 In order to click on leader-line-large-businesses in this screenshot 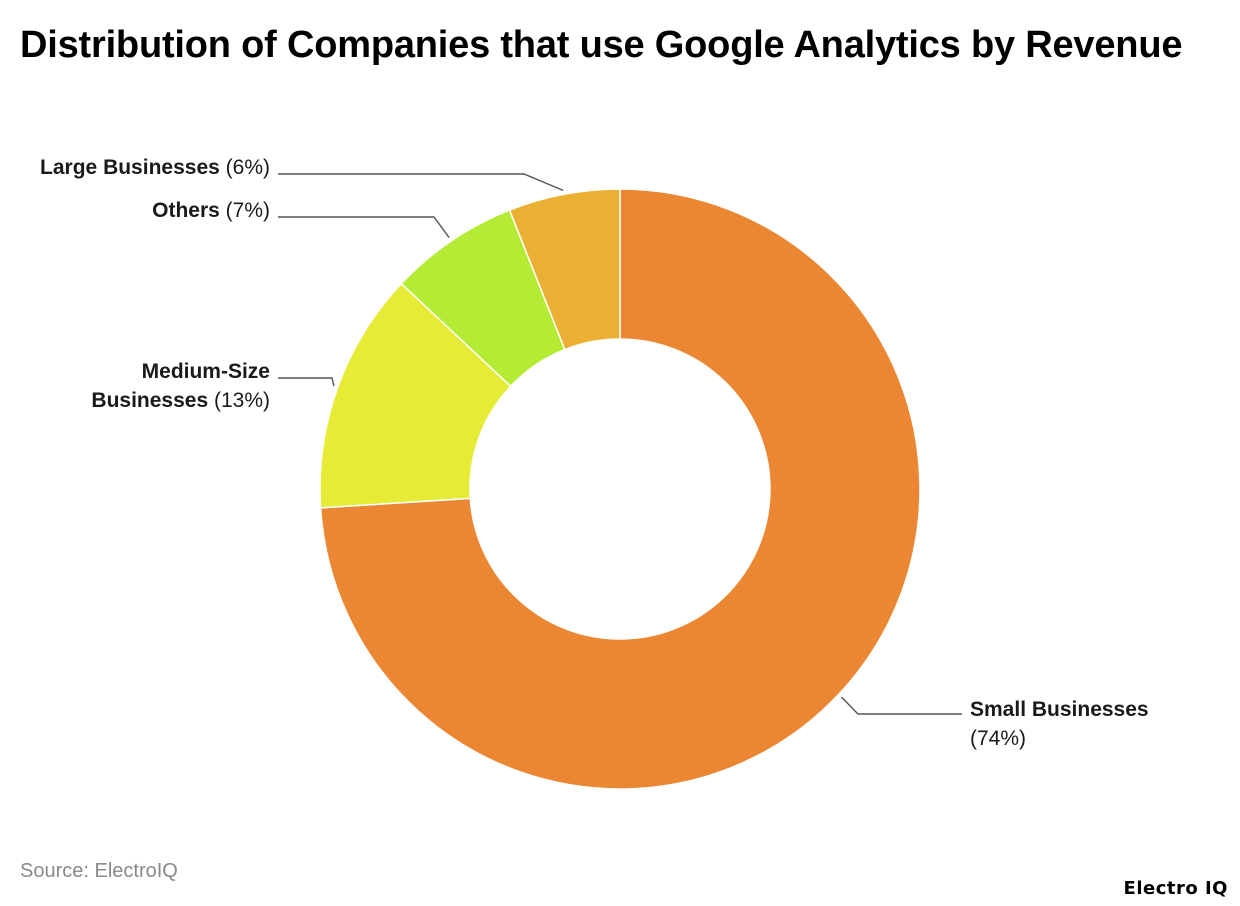, I will do `click(421, 182)`.